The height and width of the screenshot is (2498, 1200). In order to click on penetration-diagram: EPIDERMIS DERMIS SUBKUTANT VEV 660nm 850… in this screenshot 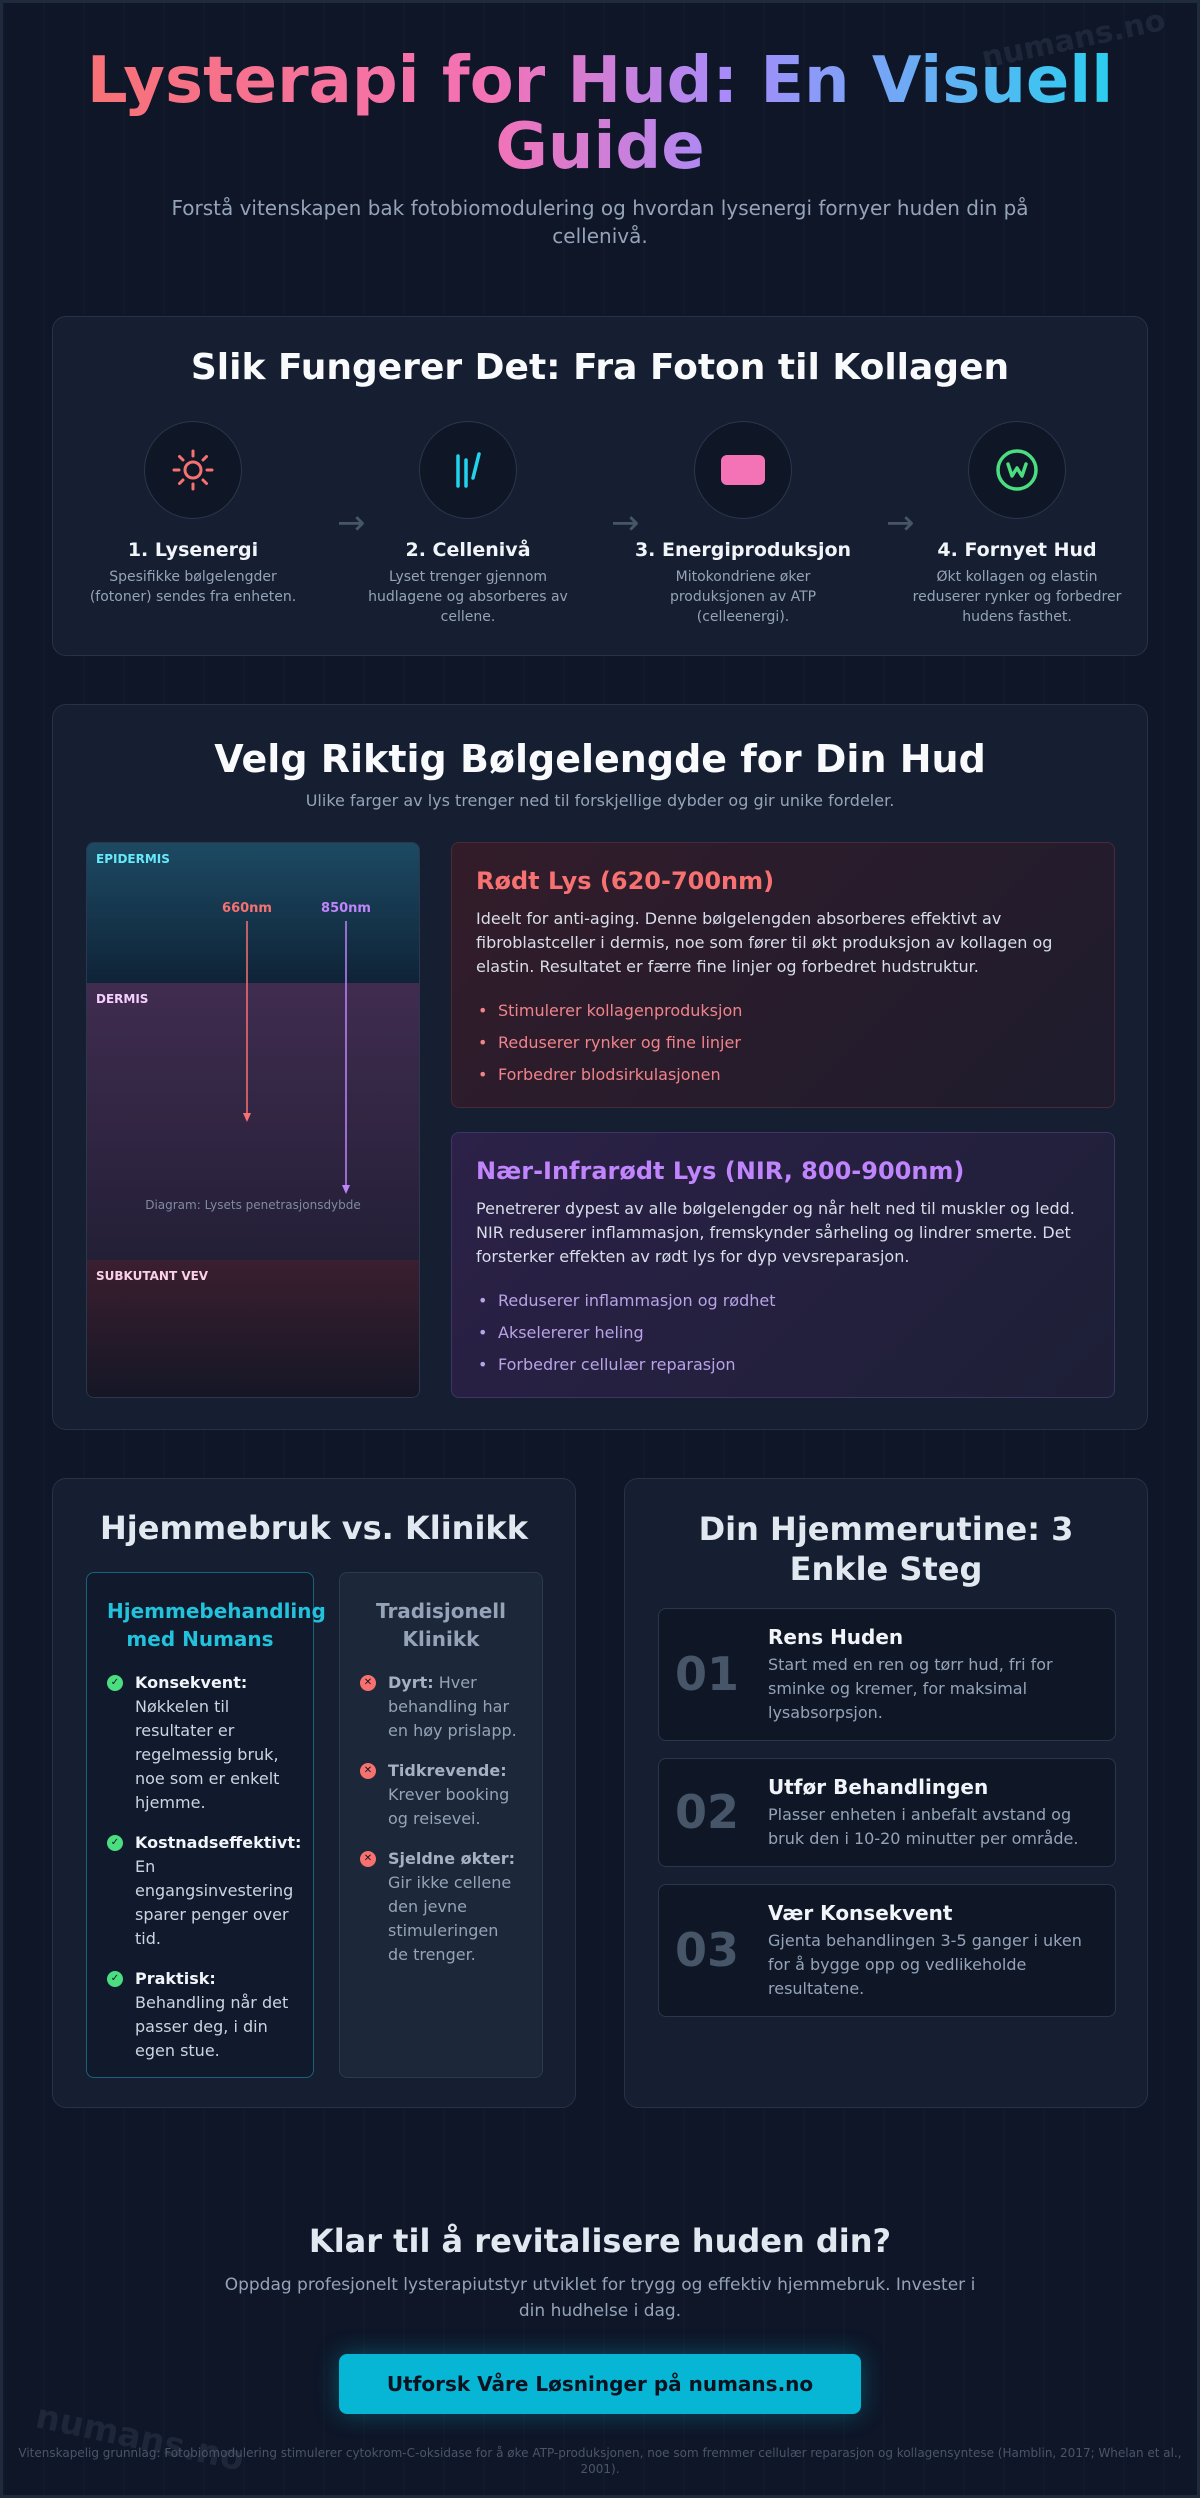, I will do `click(253, 1120)`.